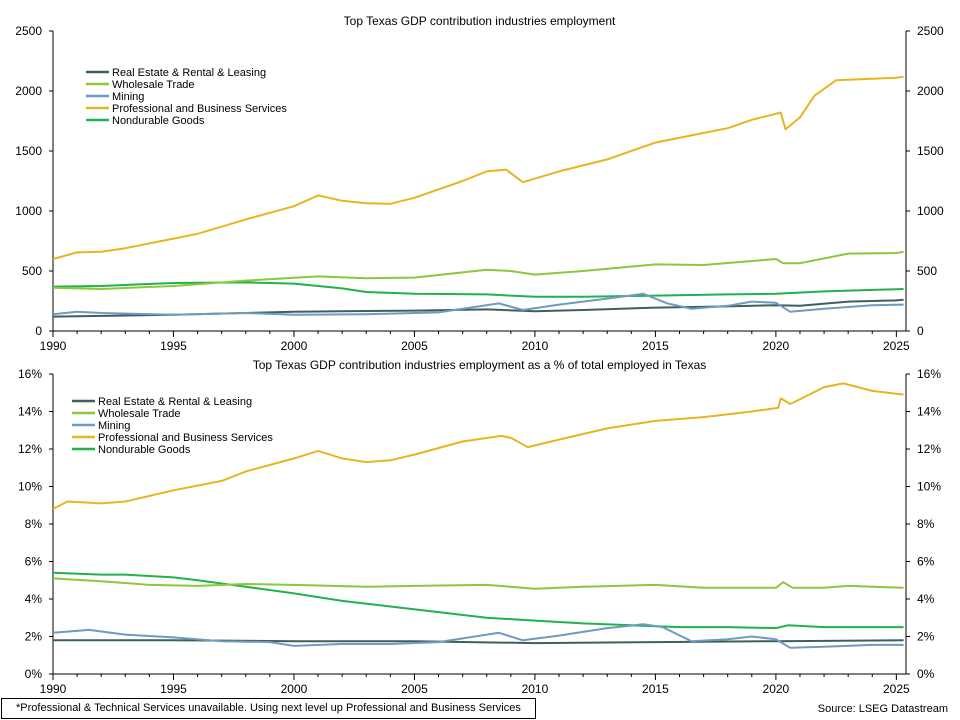  I want to click on y-tick-label: 14%, so click(30, 412).